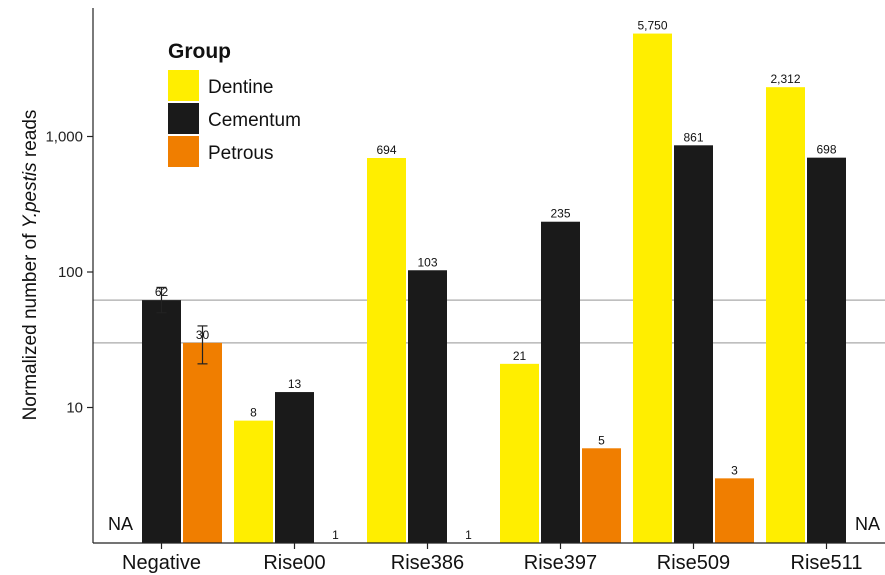 The width and height of the screenshot is (885, 575). What do you see at coordinates (120, 524) in the screenshot?
I see `na-label-negative: NA` at bounding box center [120, 524].